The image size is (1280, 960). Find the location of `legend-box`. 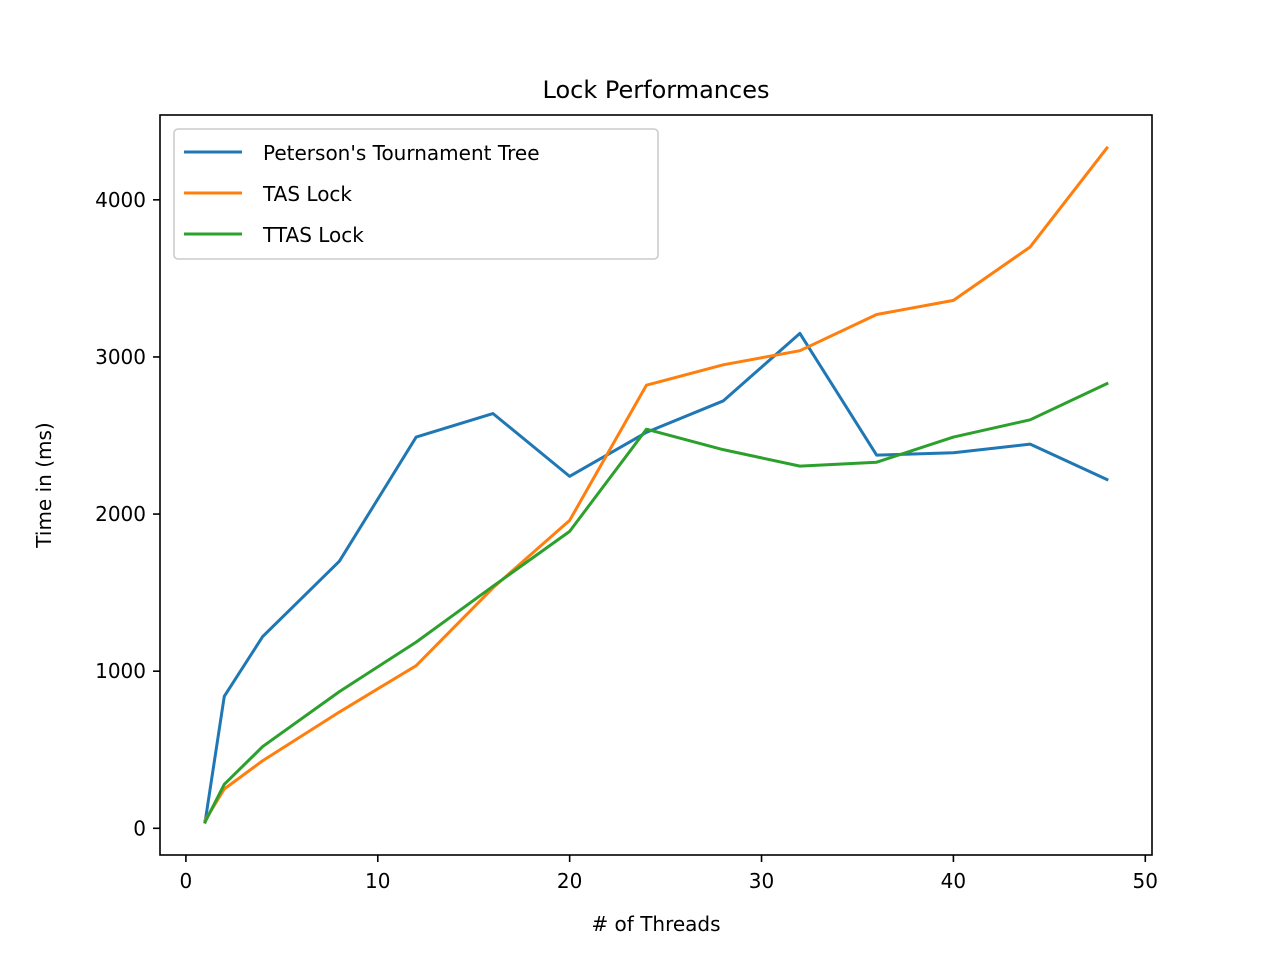

legend-box is located at coordinates (416, 194).